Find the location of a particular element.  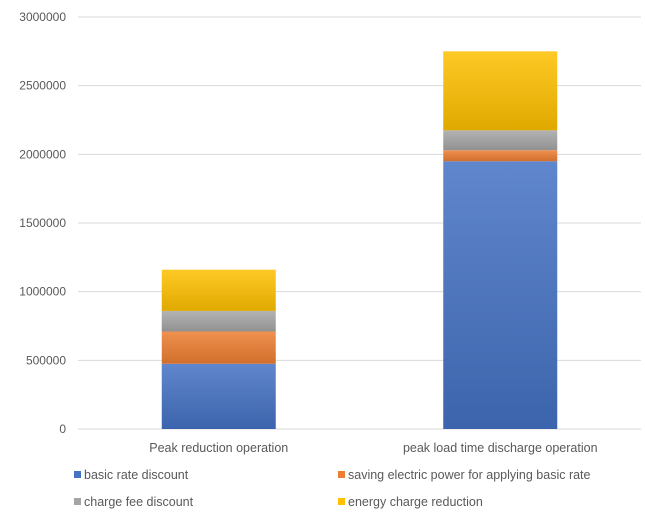

x-category-label: peak load time discharge operation is located at coordinates (500, 448).